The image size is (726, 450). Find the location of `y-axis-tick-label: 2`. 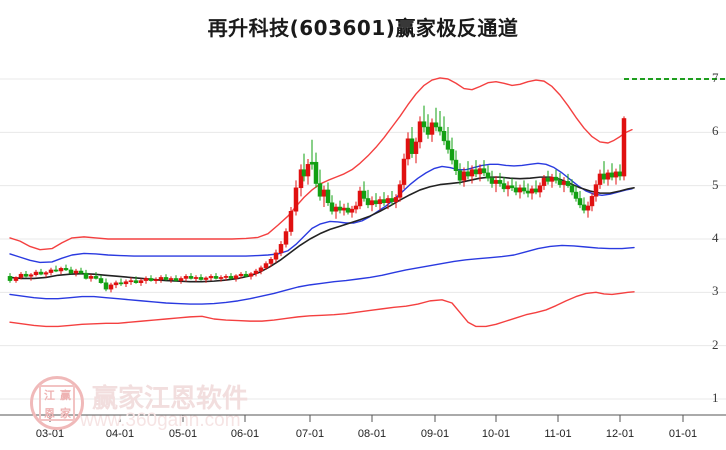

y-axis-tick-label: 2 is located at coordinates (715, 344).